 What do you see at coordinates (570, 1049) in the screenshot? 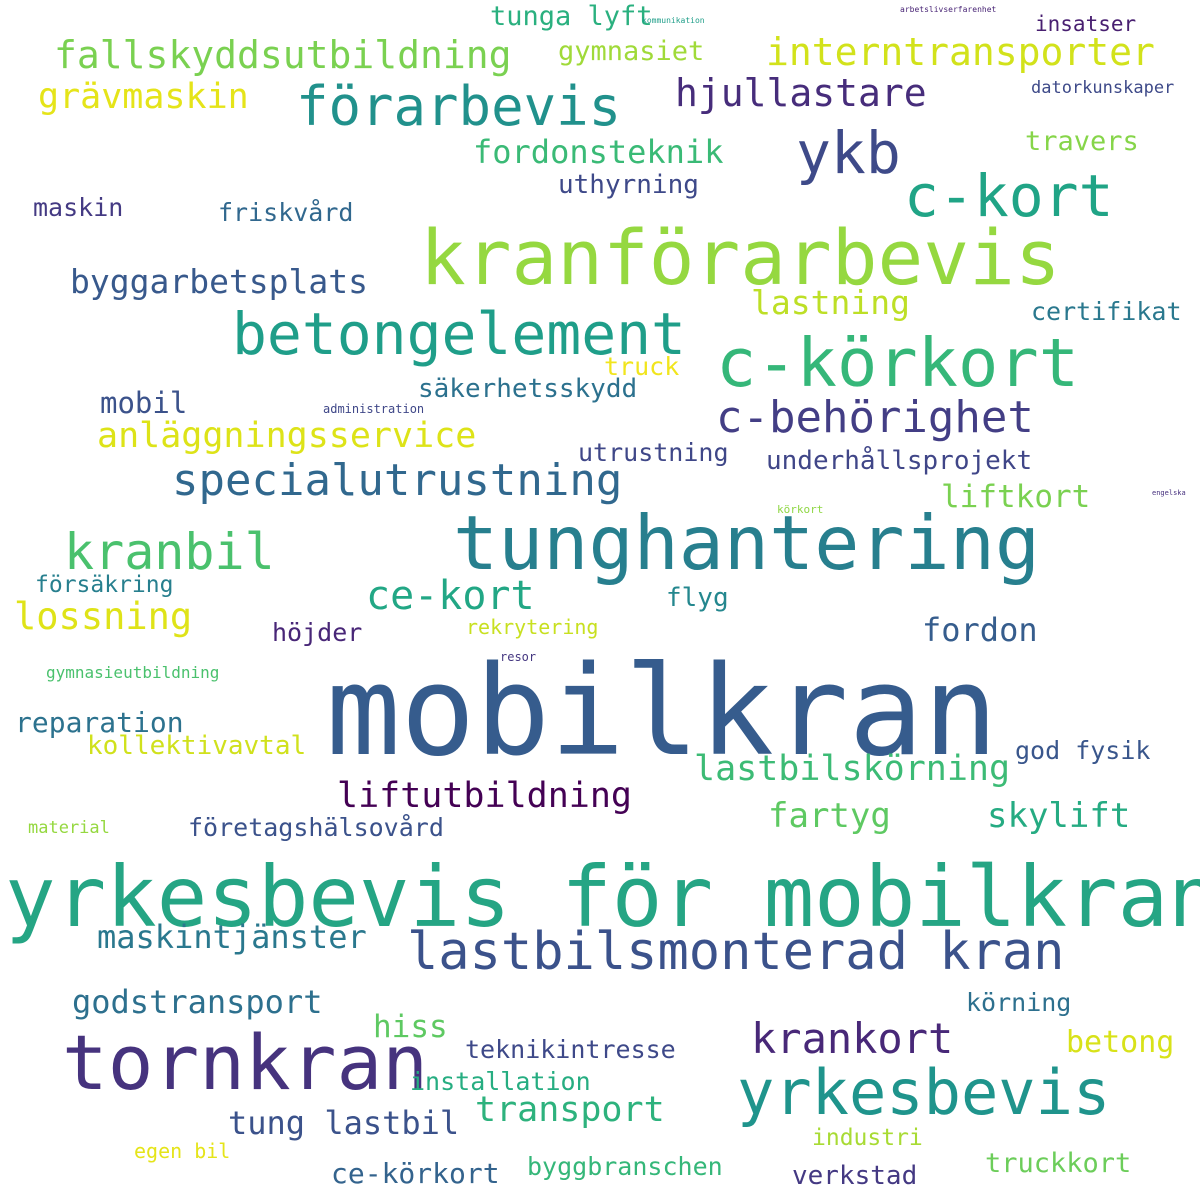
I see `word: teknikintresse` at bounding box center [570, 1049].